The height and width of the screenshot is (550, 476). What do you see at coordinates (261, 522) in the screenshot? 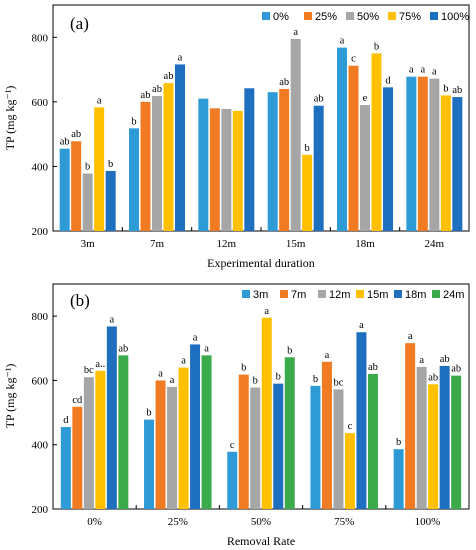
I see `x-tick-label: 50%` at bounding box center [261, 522].